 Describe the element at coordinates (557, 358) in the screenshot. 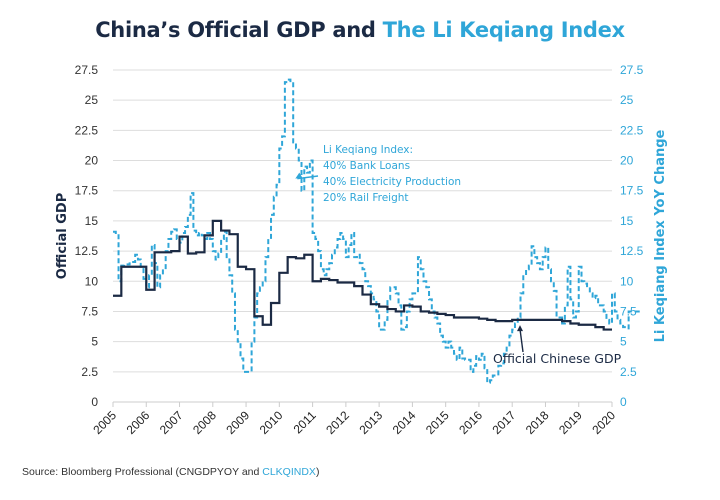

I see `gdp-annotation: Official Chinese GDP` at that location.